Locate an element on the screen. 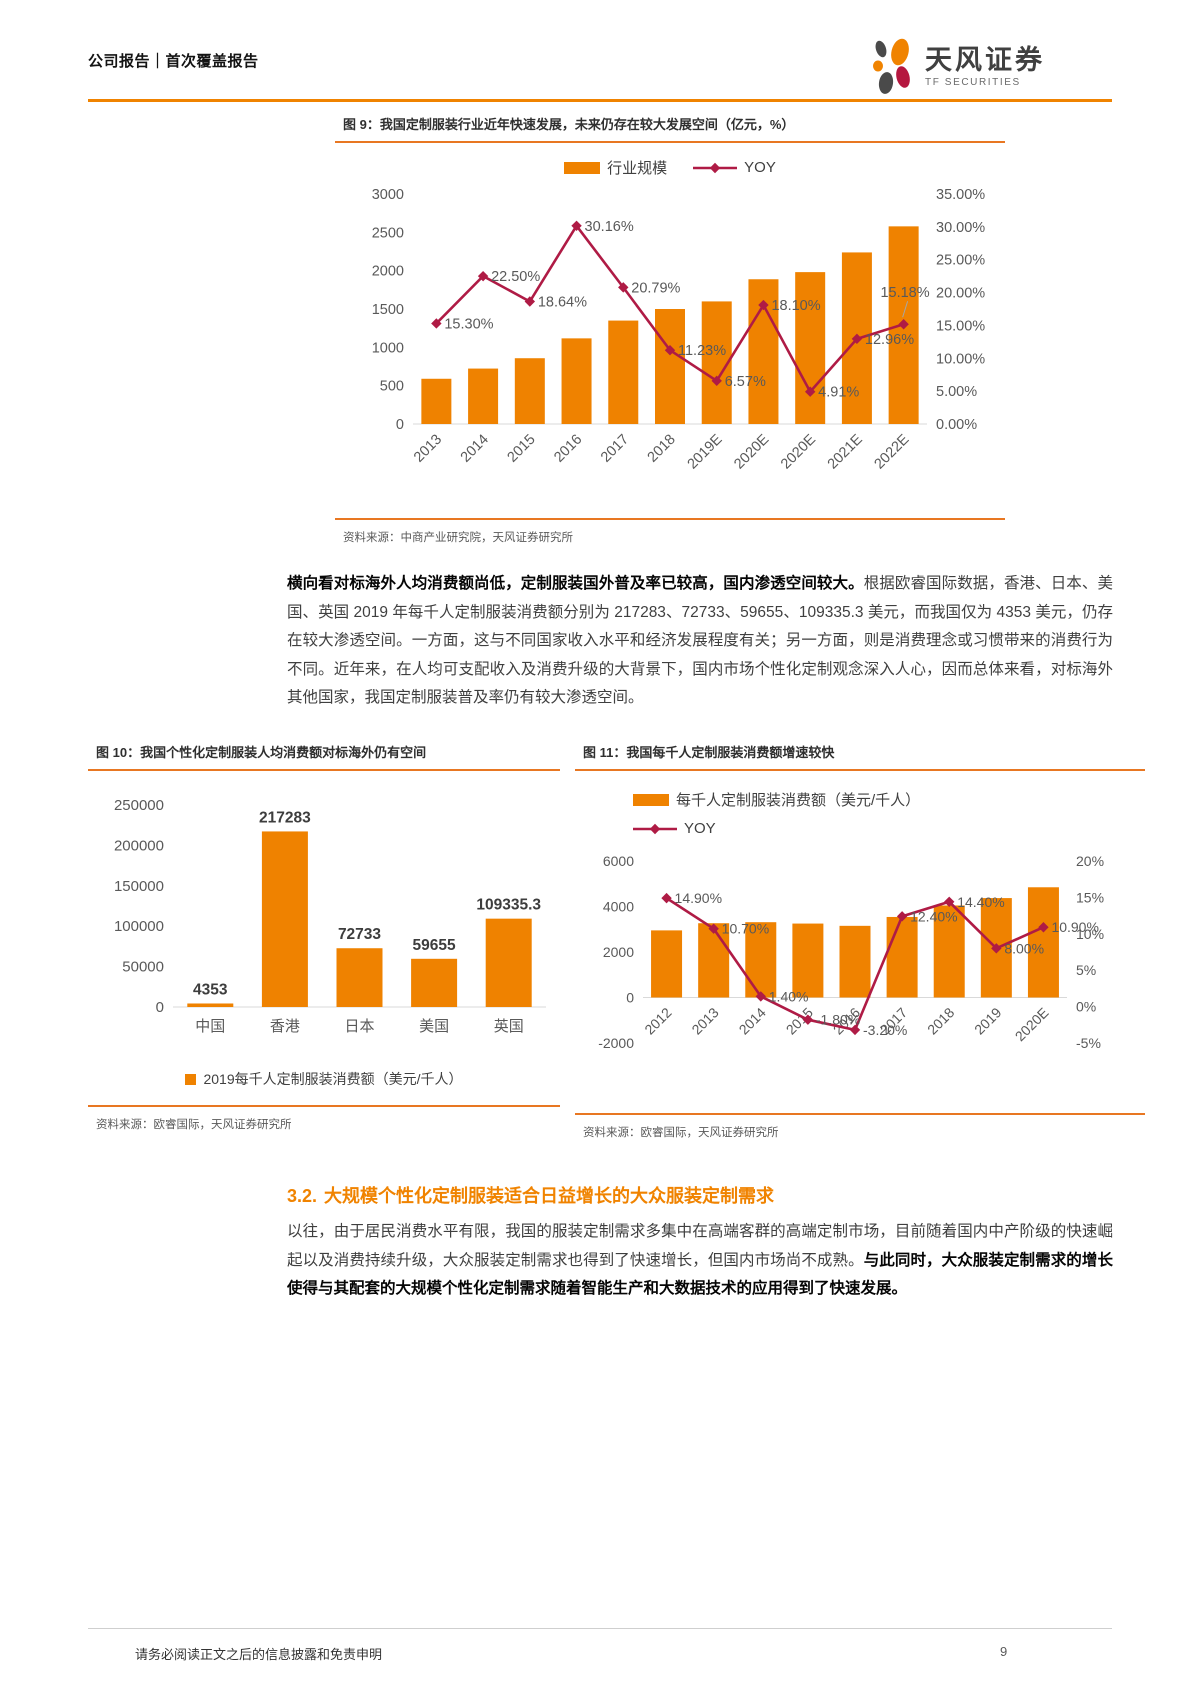 This screenshot has height=1698, width=1200. svg-text: 18.64% is located at coordinates (562, 303).